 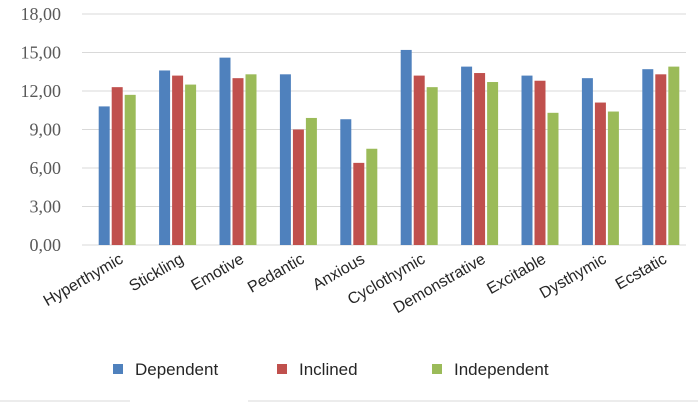 What do you see at coordinates (613, 178) in the screenshot?
I see `bar-independent-dysthymic` at bounding box center [613, 178].